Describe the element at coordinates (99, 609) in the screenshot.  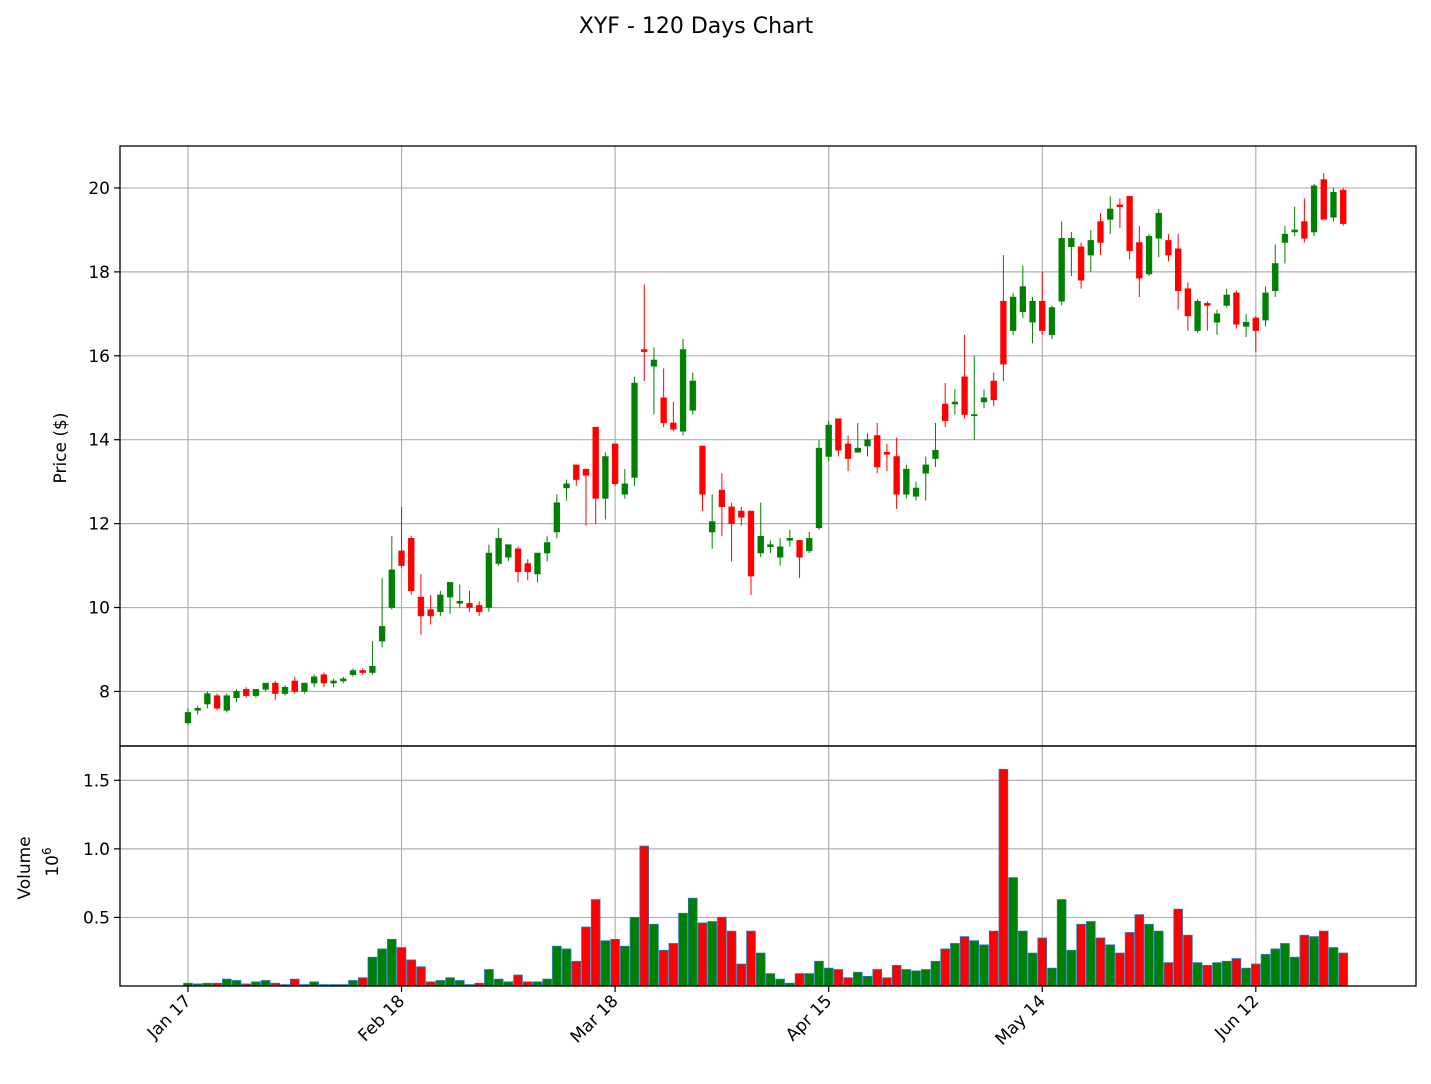
I see `price-tick-label: 10` at that location.